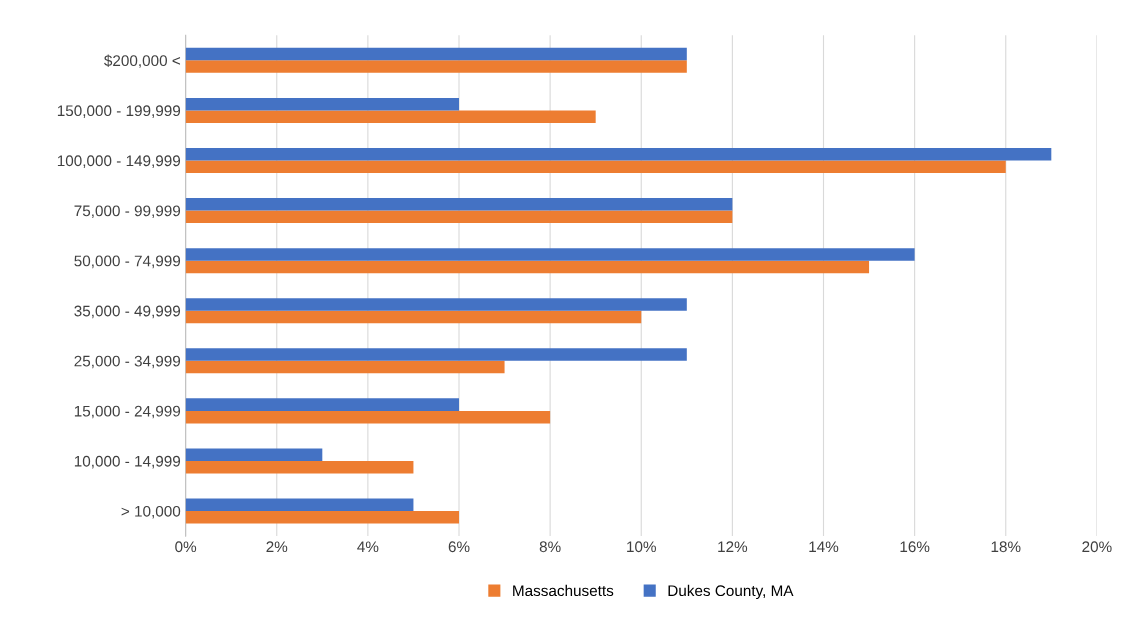 The image size is (1125, 642). Describe the element at coordinates (641, 547) in the screenshot. I see `x-tick-label: 10%` at that location.